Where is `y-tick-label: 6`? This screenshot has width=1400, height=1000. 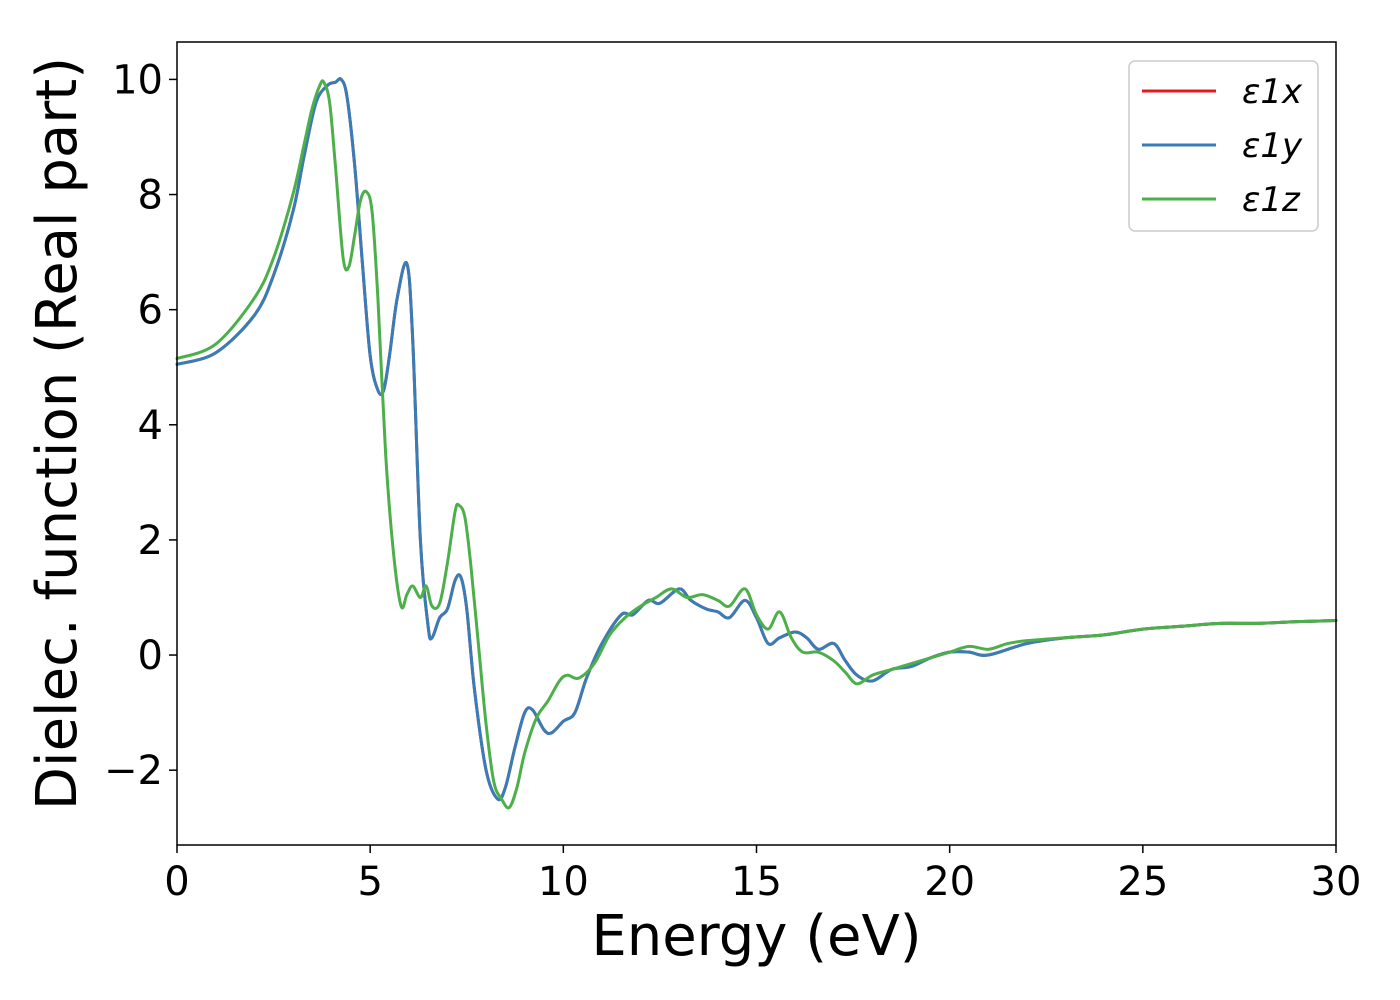 y-tick-label: 6 is located at coordinates (150, 311).